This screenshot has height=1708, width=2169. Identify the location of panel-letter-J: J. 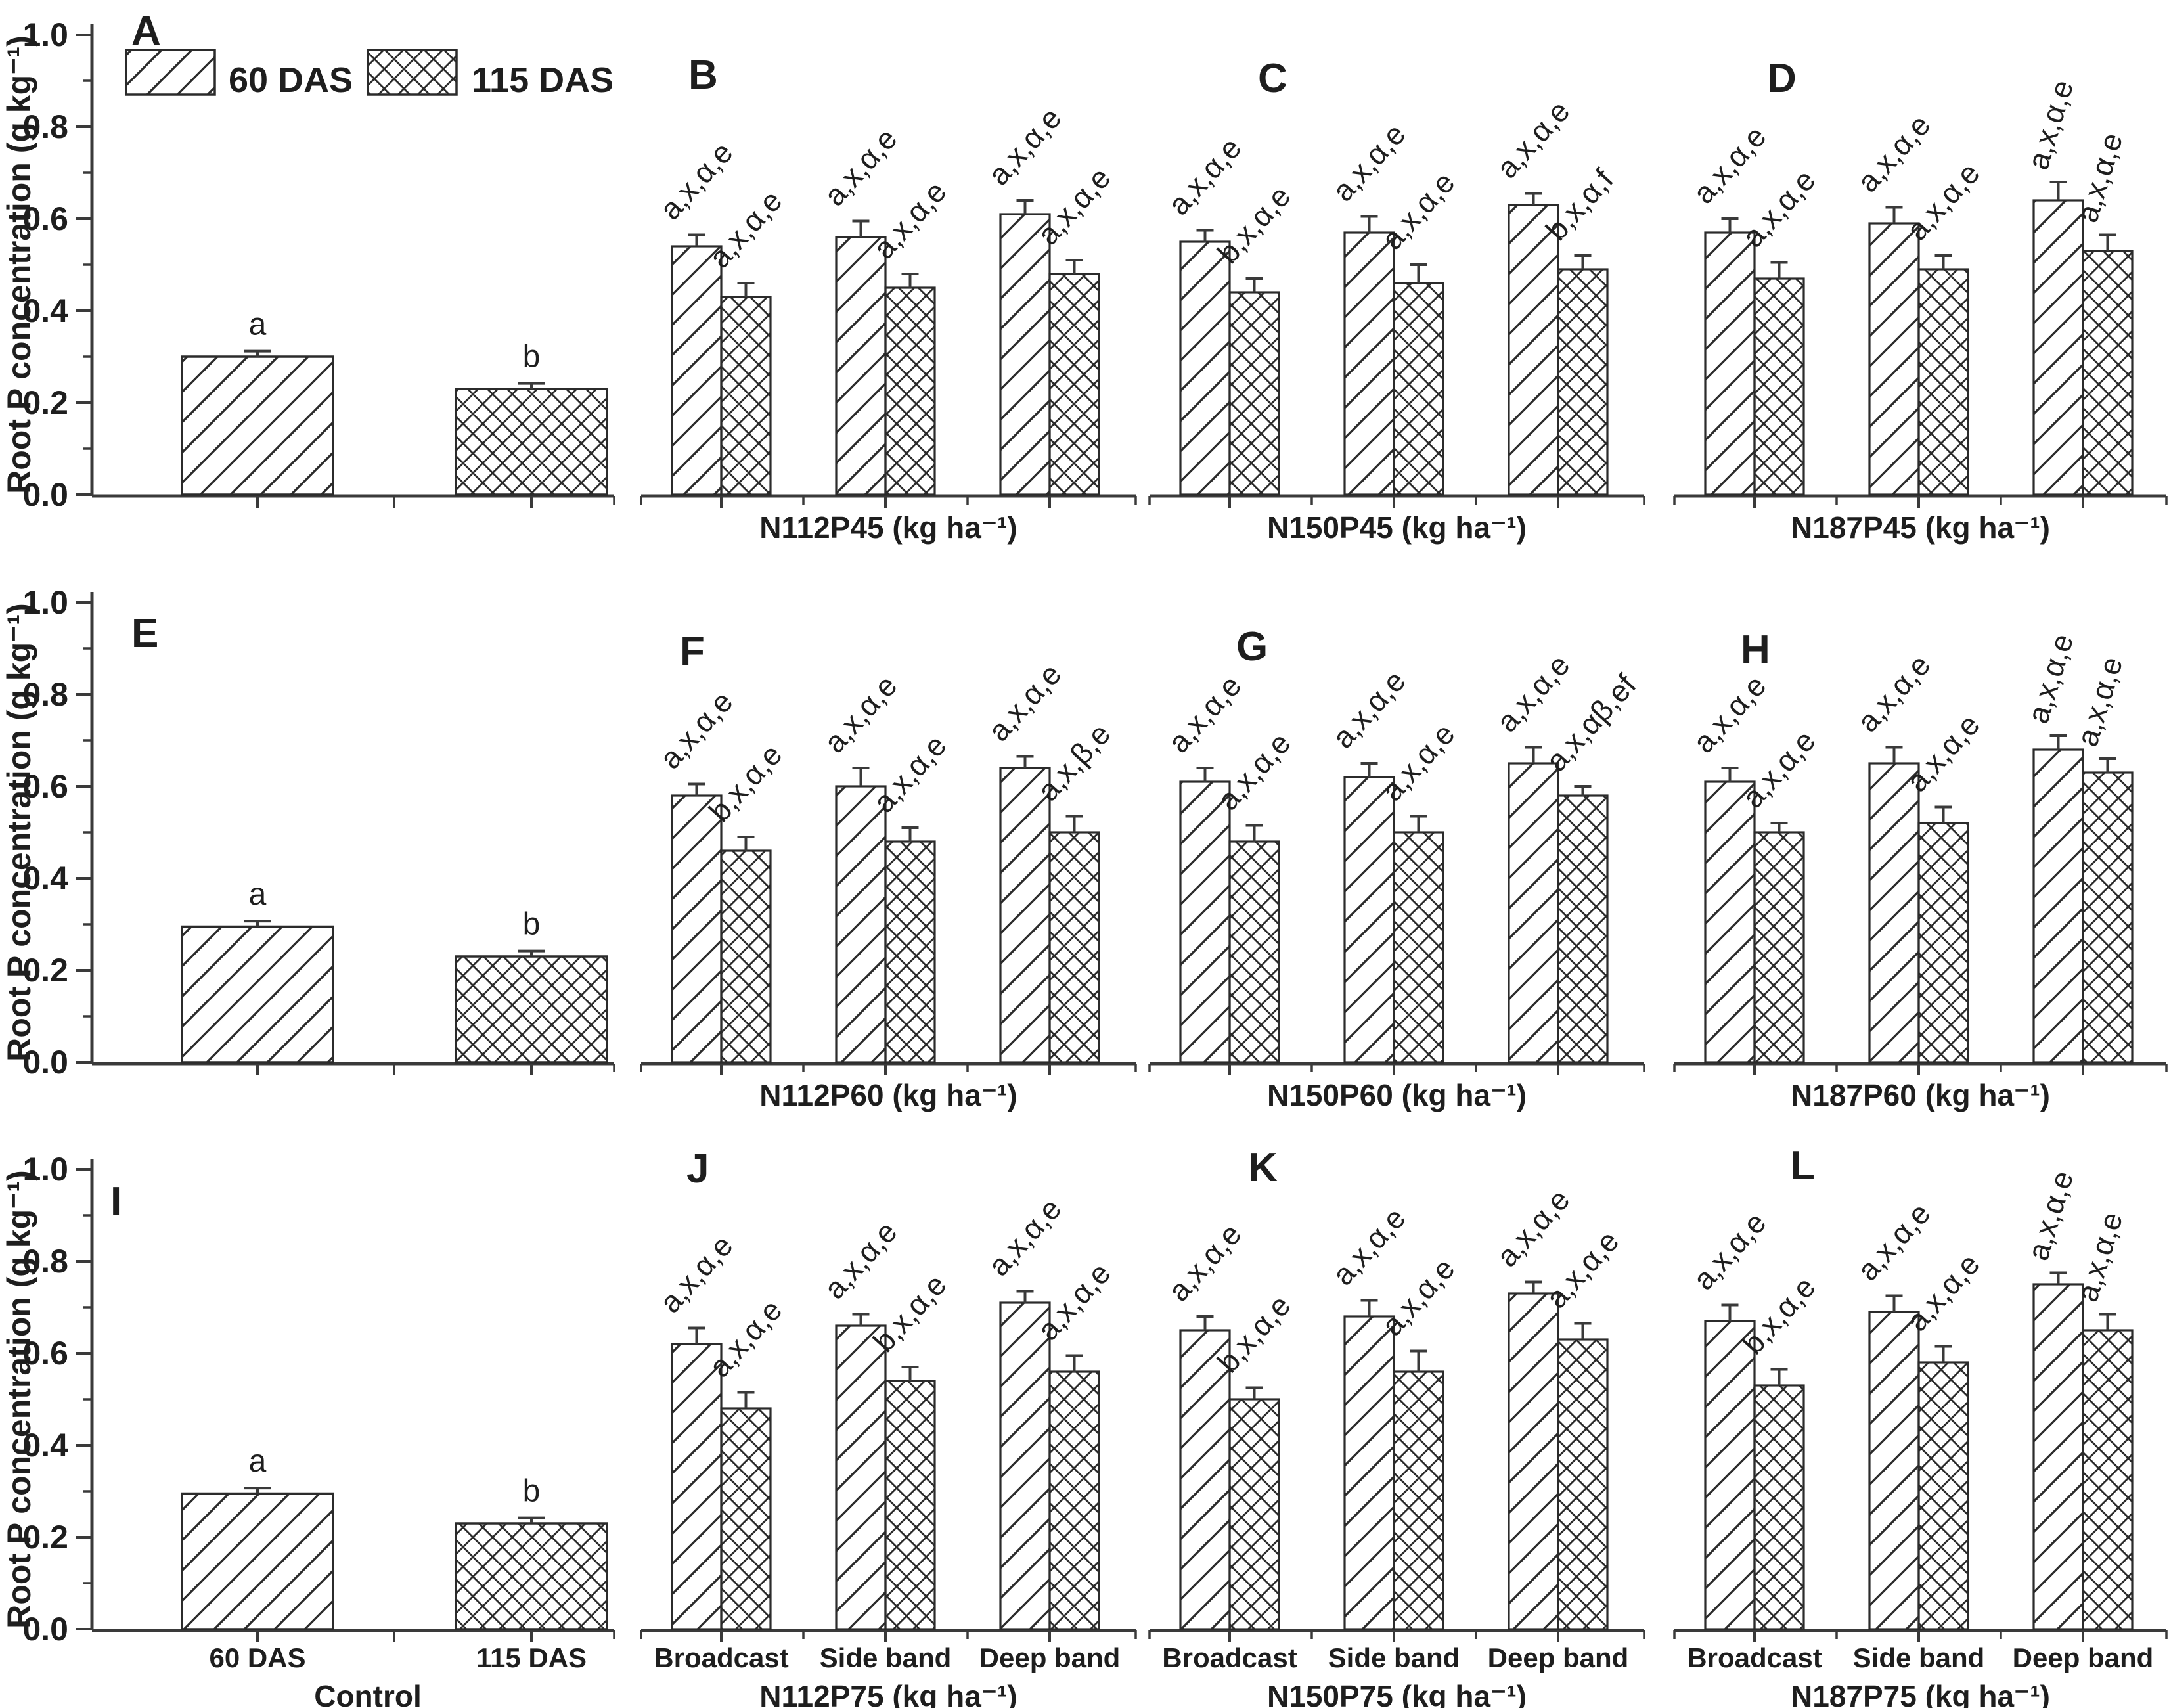
(698, 1169).